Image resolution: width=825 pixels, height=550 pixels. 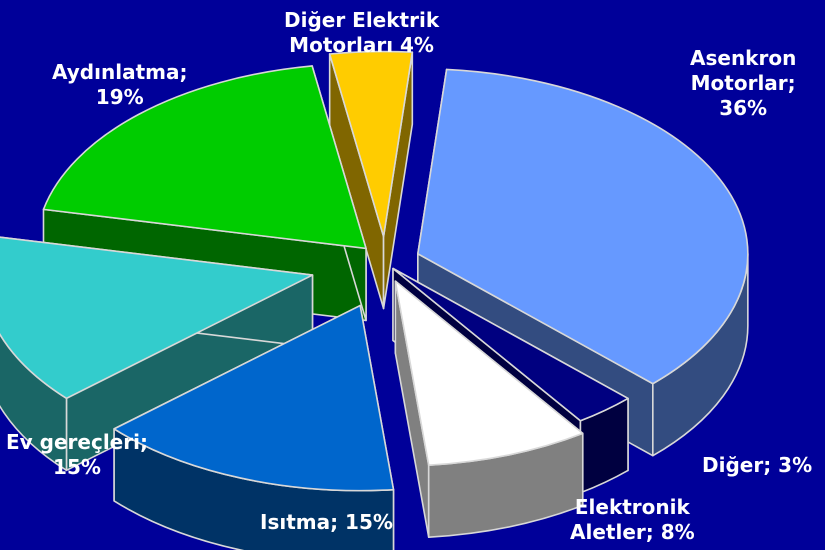 I want to click on label-elektronik-aletler: Elektronik Aletler; 8%, so click(x=632, y=519).